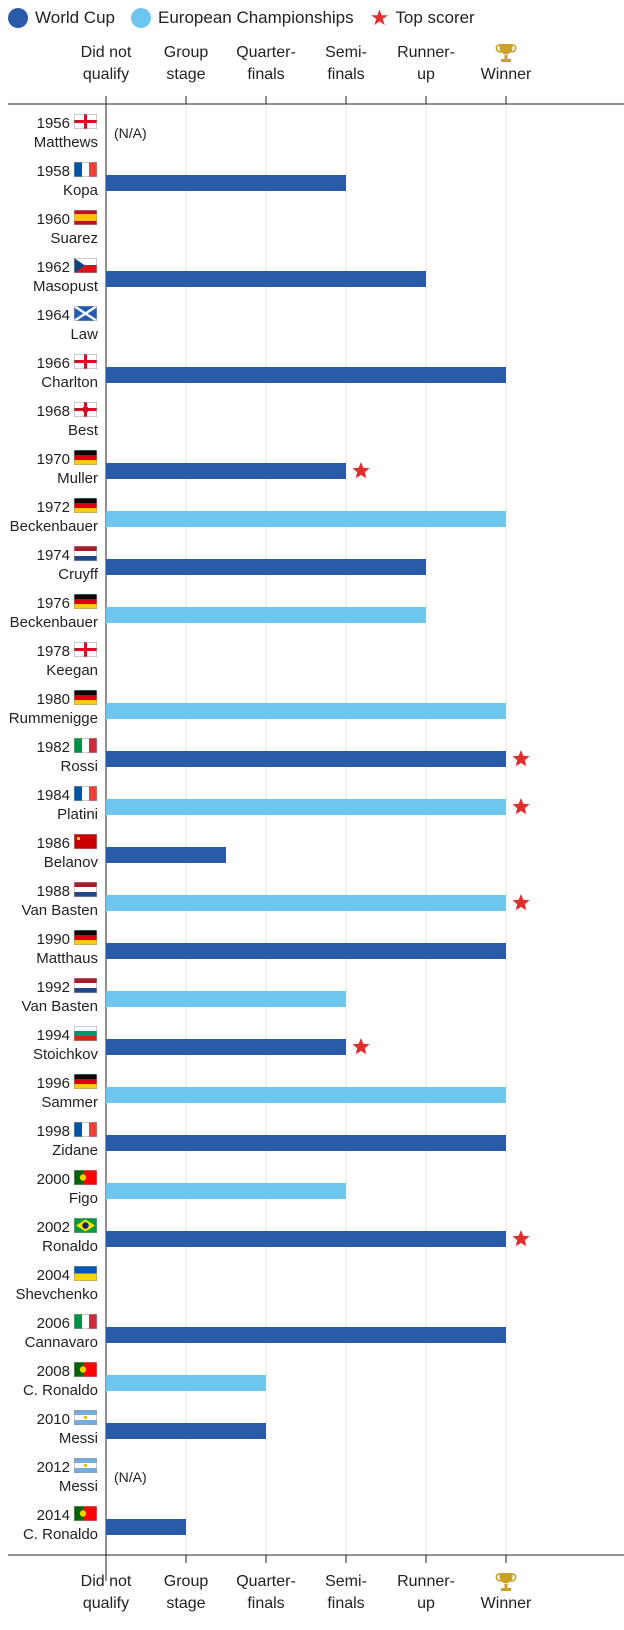 This screenshot has height=1630, width=624. Describe the element at coordinates (53, 315) in the screenshot. I see `row-year: 1964` at that location.